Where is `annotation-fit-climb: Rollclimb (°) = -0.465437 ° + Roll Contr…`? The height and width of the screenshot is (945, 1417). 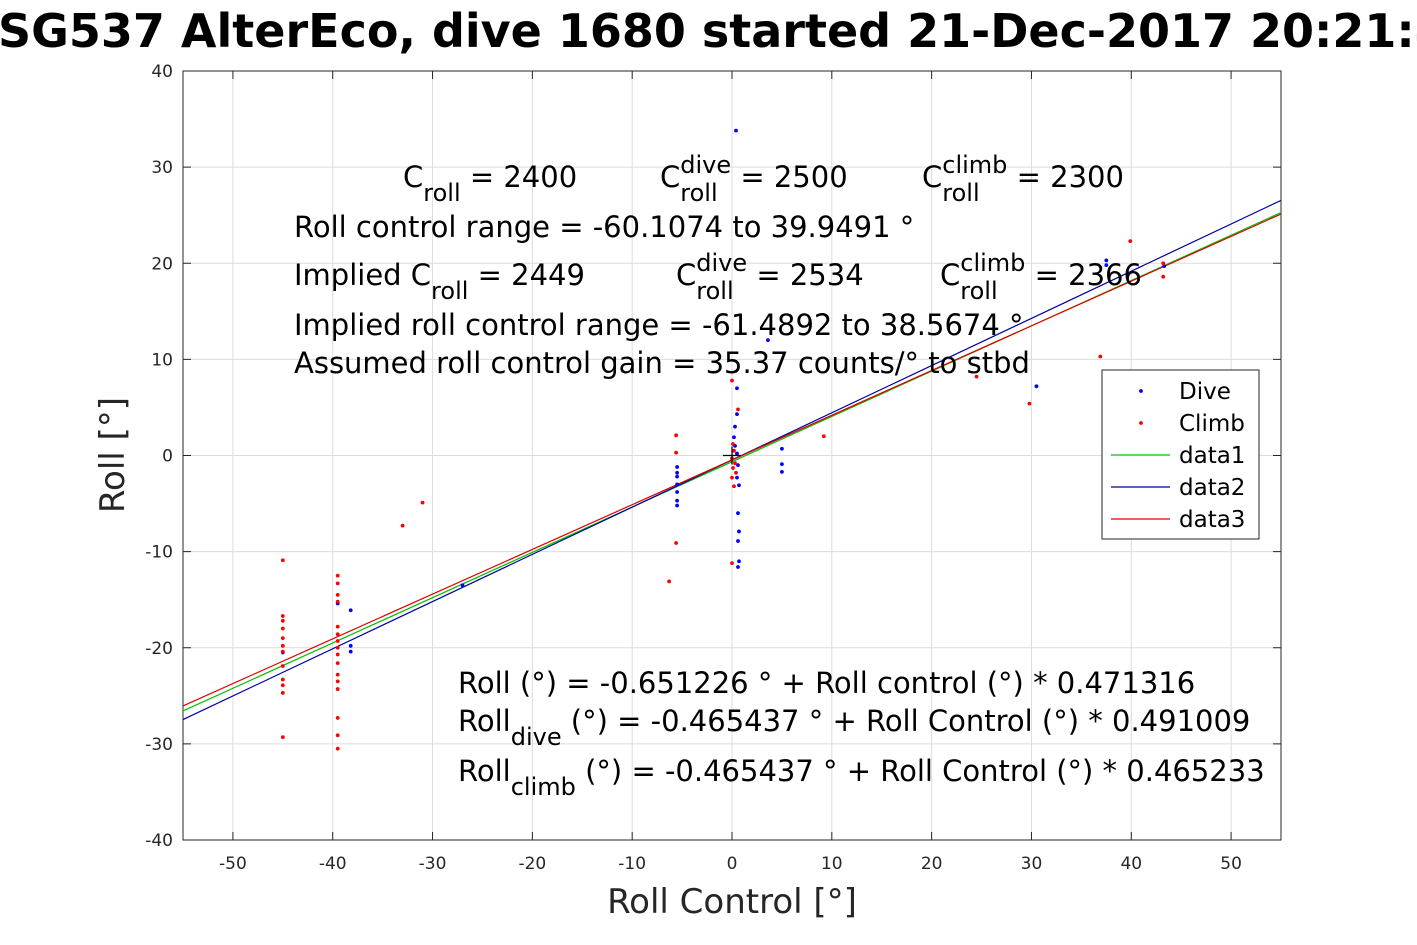 annotation-fit-climb: Rollclimb (°) = -0.465437 ° + Roll Contr… is located at coordinates (861, 777).